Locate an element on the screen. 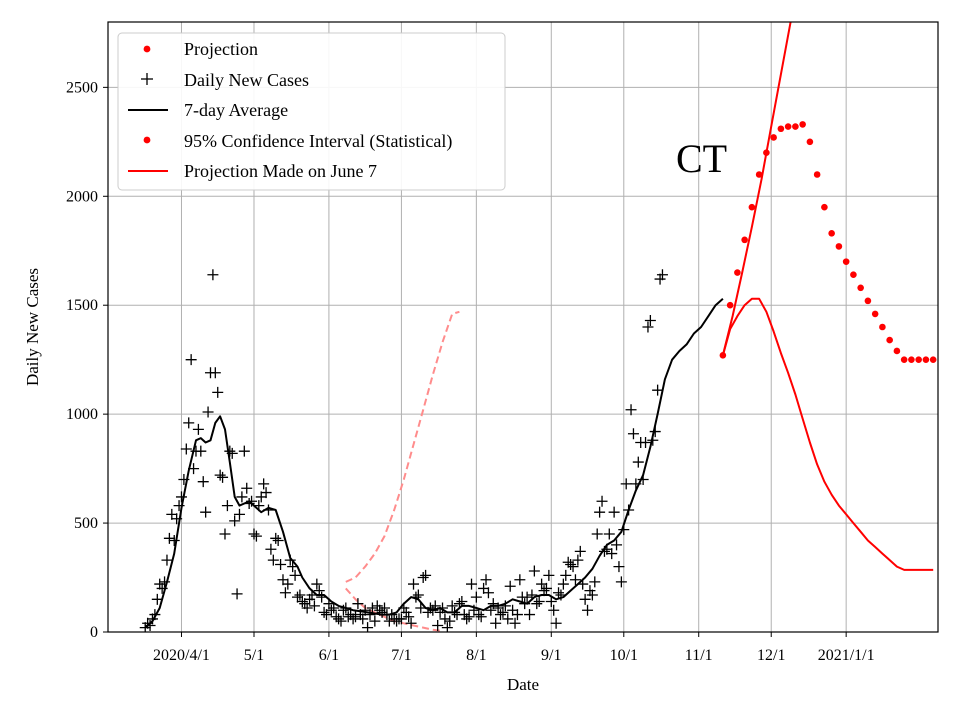 The height and width of the screenshot is (720, 960). y-tick-label: 500 is located at coordinates (86, 523).